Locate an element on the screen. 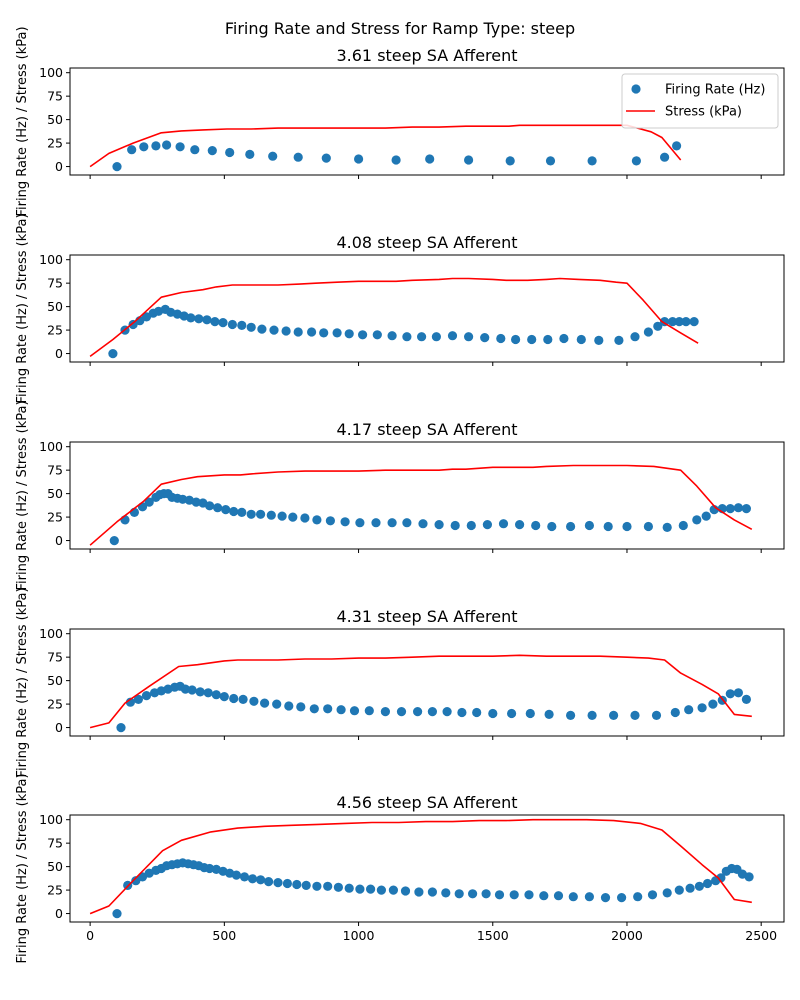 This screenshot has width=800, height=1000. x-tick-label: 500 is located at coordinates (224, 935).